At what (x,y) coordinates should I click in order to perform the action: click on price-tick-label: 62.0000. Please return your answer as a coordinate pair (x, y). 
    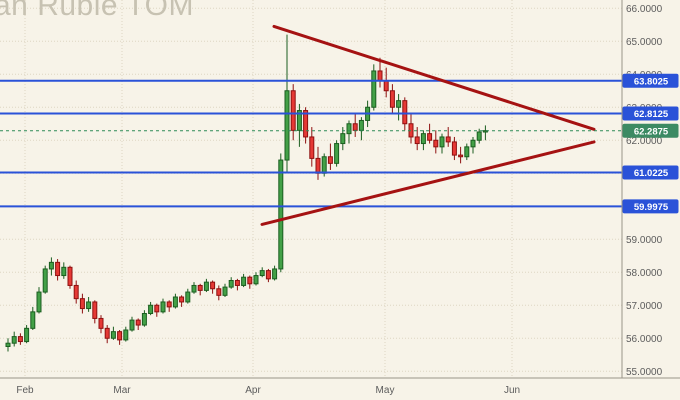
    Looking at the image, I should click on (644, 141).